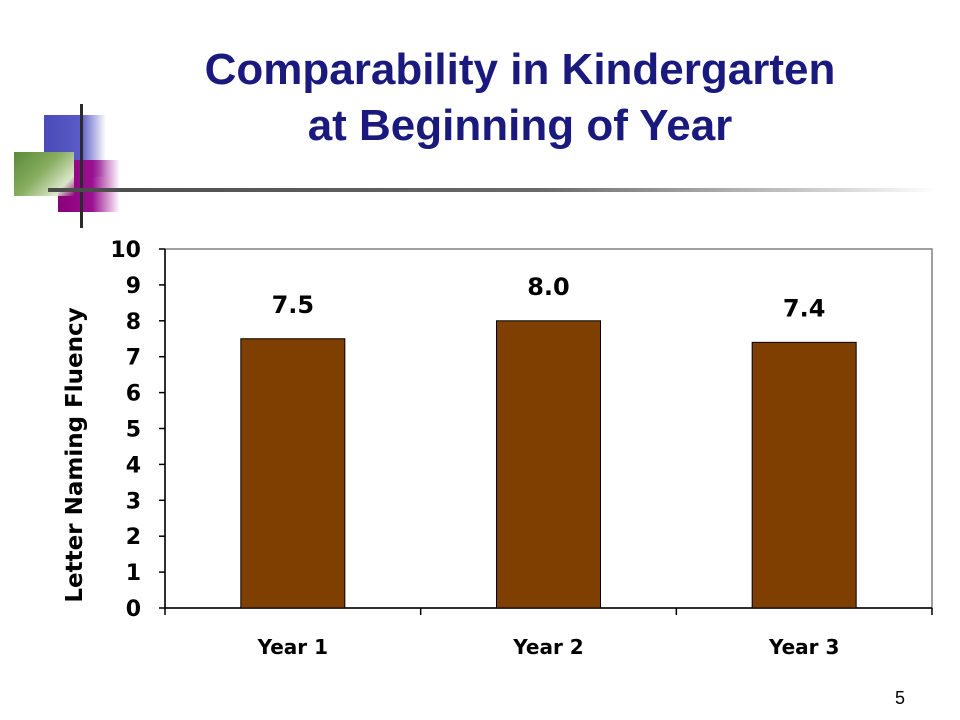  What do you see at coordinates (81, 166) in the screenshot?
I see `decorative-vertical-line` at bounding box center [81, 166].